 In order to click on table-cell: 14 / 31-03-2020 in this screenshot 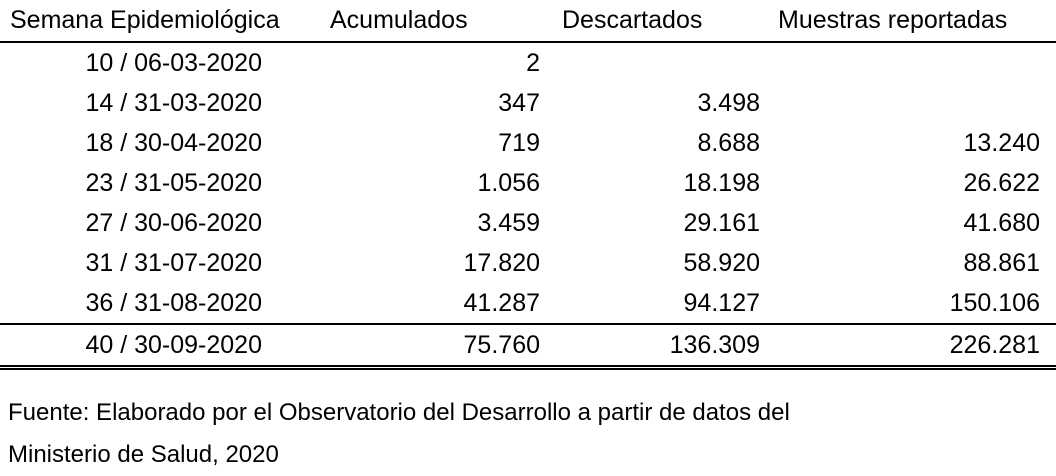, I will do `click(173, 102)`.